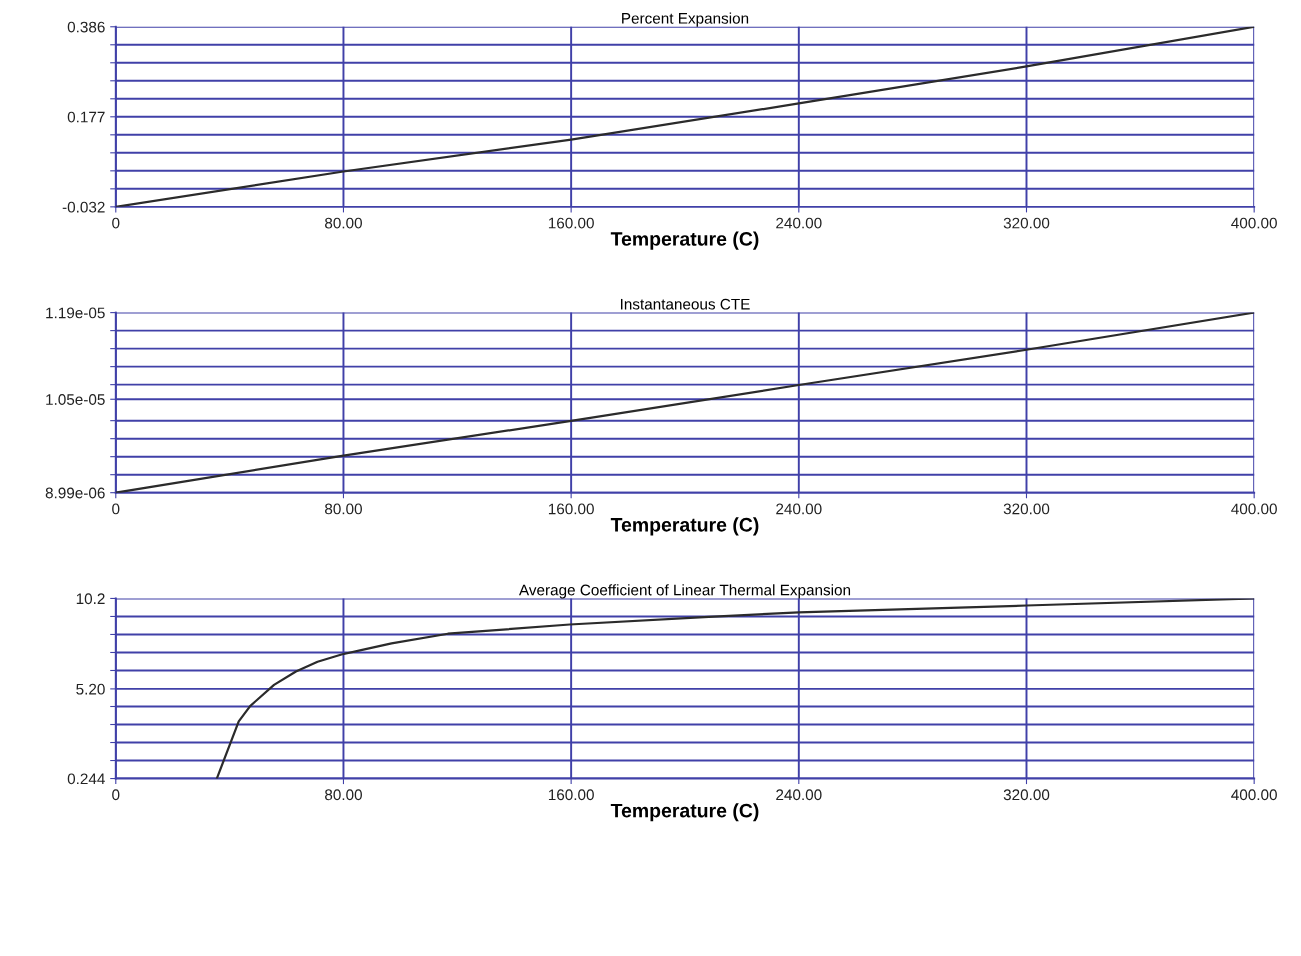 This screenshot has height=956, width=1301. I want to click on y-tick-label: 0.244, so click(86, 779).